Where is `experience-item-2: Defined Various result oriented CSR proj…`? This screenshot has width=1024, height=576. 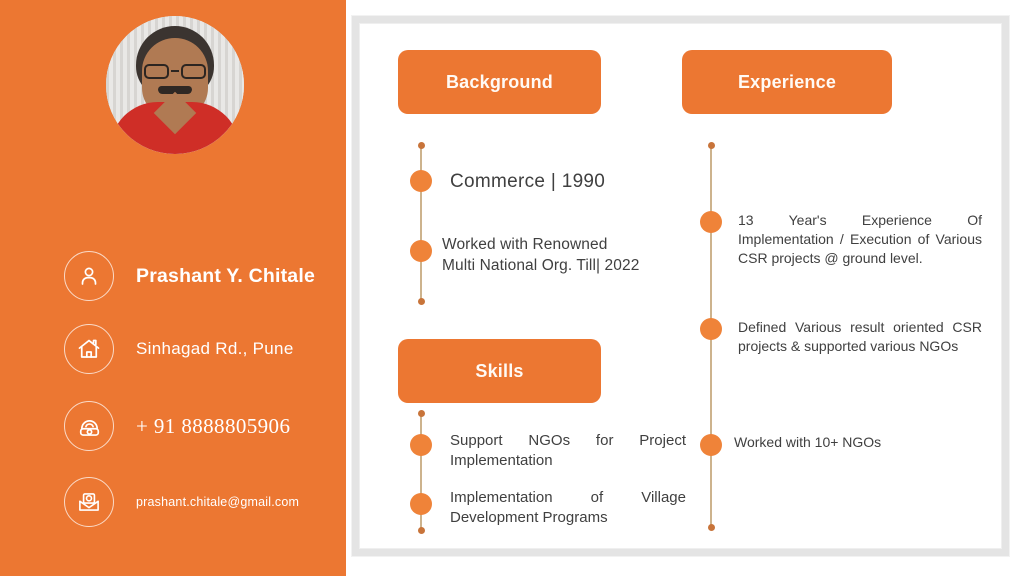 experience-item-2: Defined Various result oriented CSR proj… is located at coordinates (860, 336).